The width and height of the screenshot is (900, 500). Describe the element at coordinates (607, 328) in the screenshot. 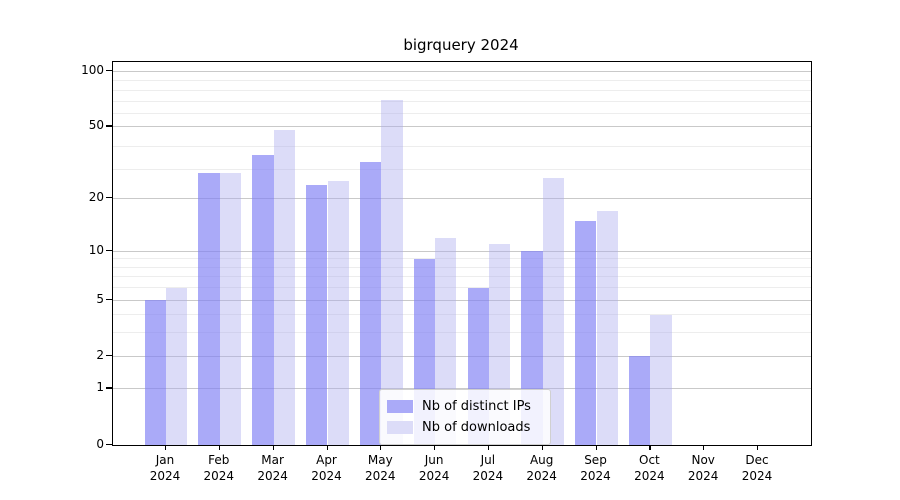

I see `bar-downloads-sep` at that location.